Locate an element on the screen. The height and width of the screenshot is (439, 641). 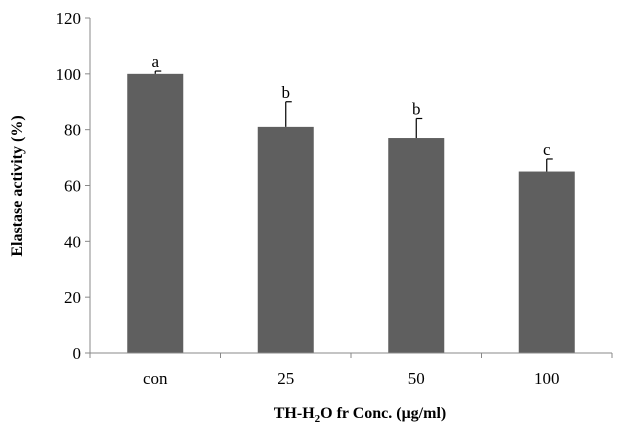
significance-letter-100: c is located at coordinates (547, 149).